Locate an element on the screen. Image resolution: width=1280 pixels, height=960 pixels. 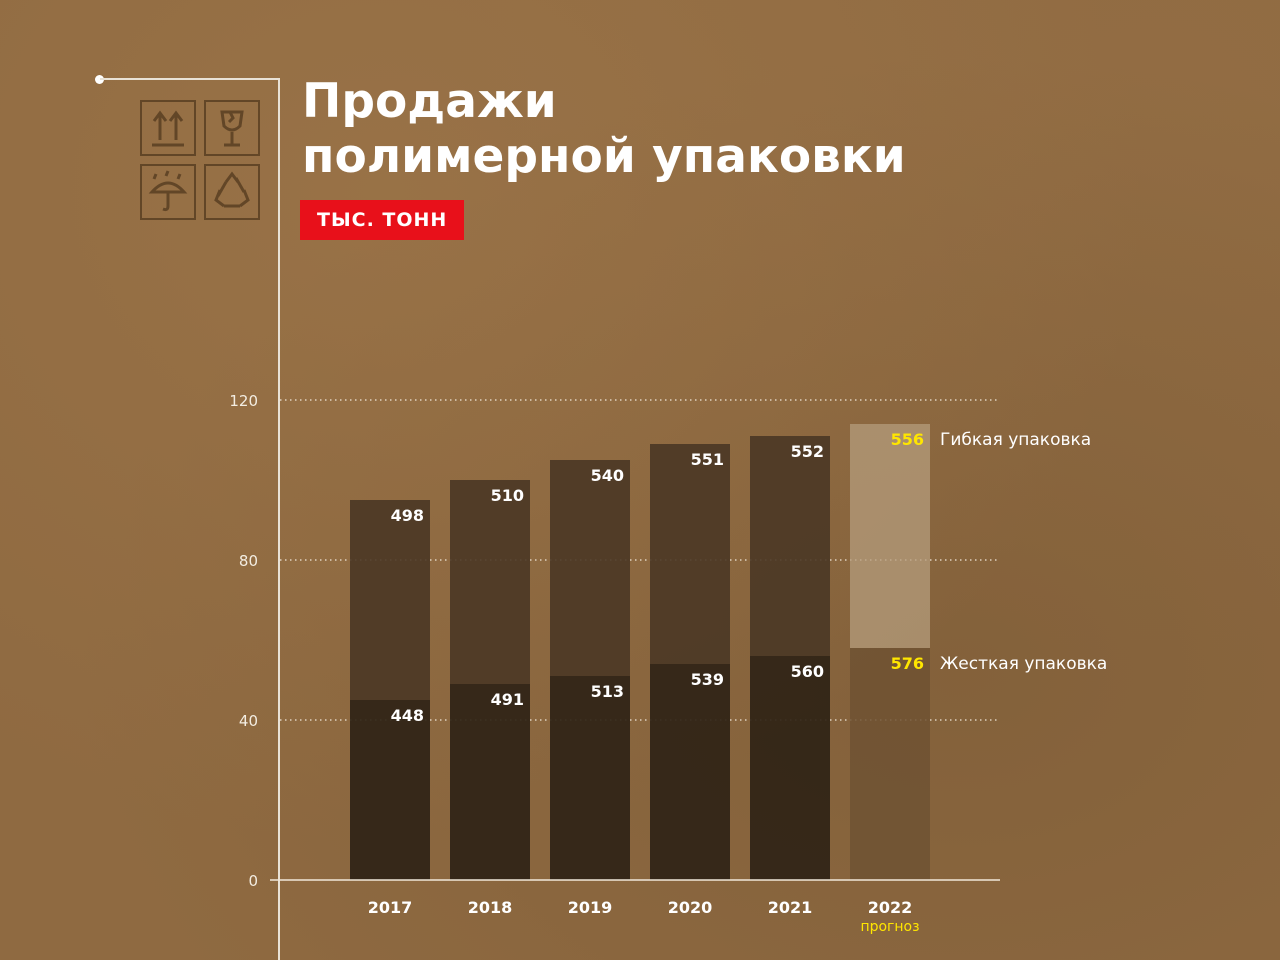
y-tick-label-120: 120 is located at coordinates (243, 401).